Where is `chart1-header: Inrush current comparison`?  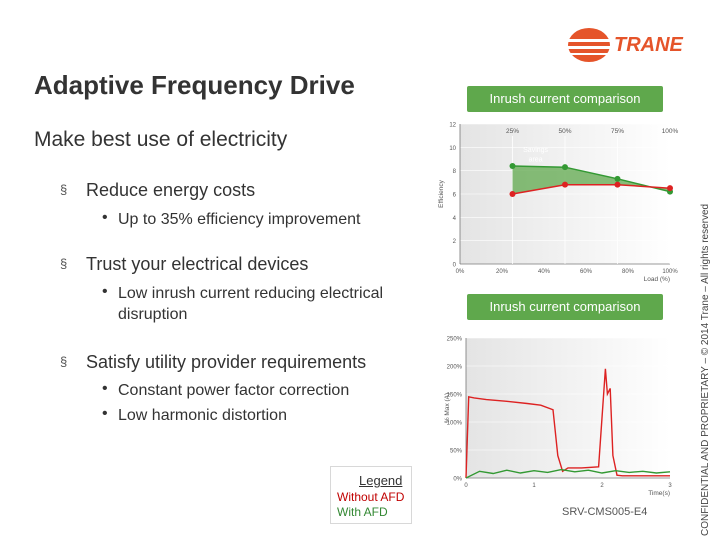 chart1-header: Inrush current comparison is located at coordinates (565, 99).